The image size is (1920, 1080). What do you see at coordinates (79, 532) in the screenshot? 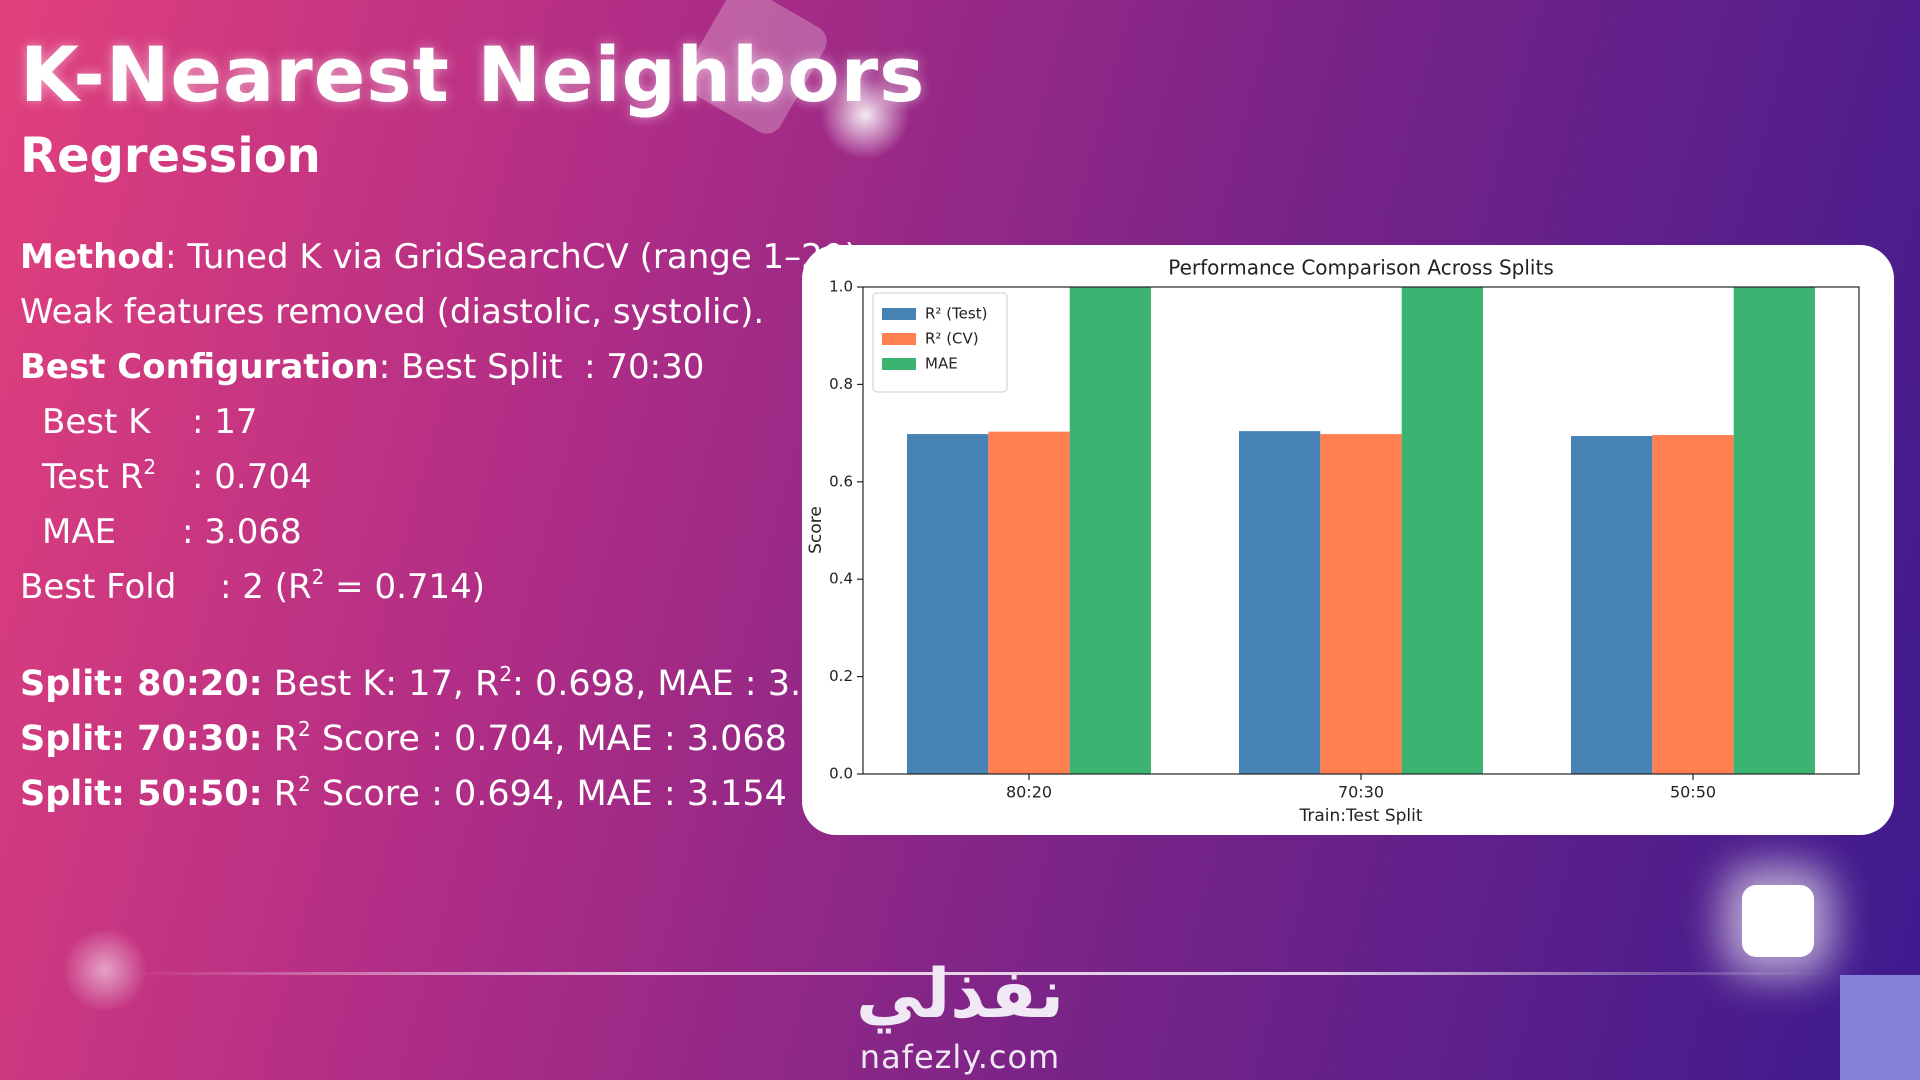
I see `text: MAE` at bounding box center [79, 532].